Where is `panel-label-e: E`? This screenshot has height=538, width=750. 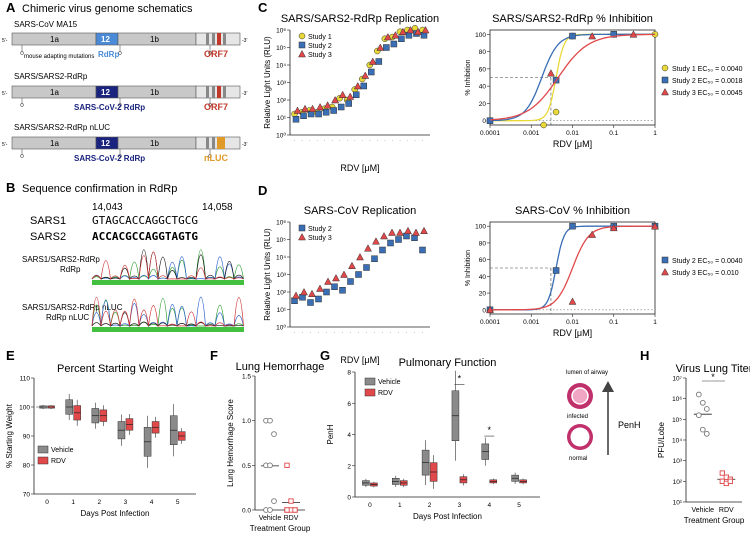 panel-label-e: E is located at coordinates (10, 355).